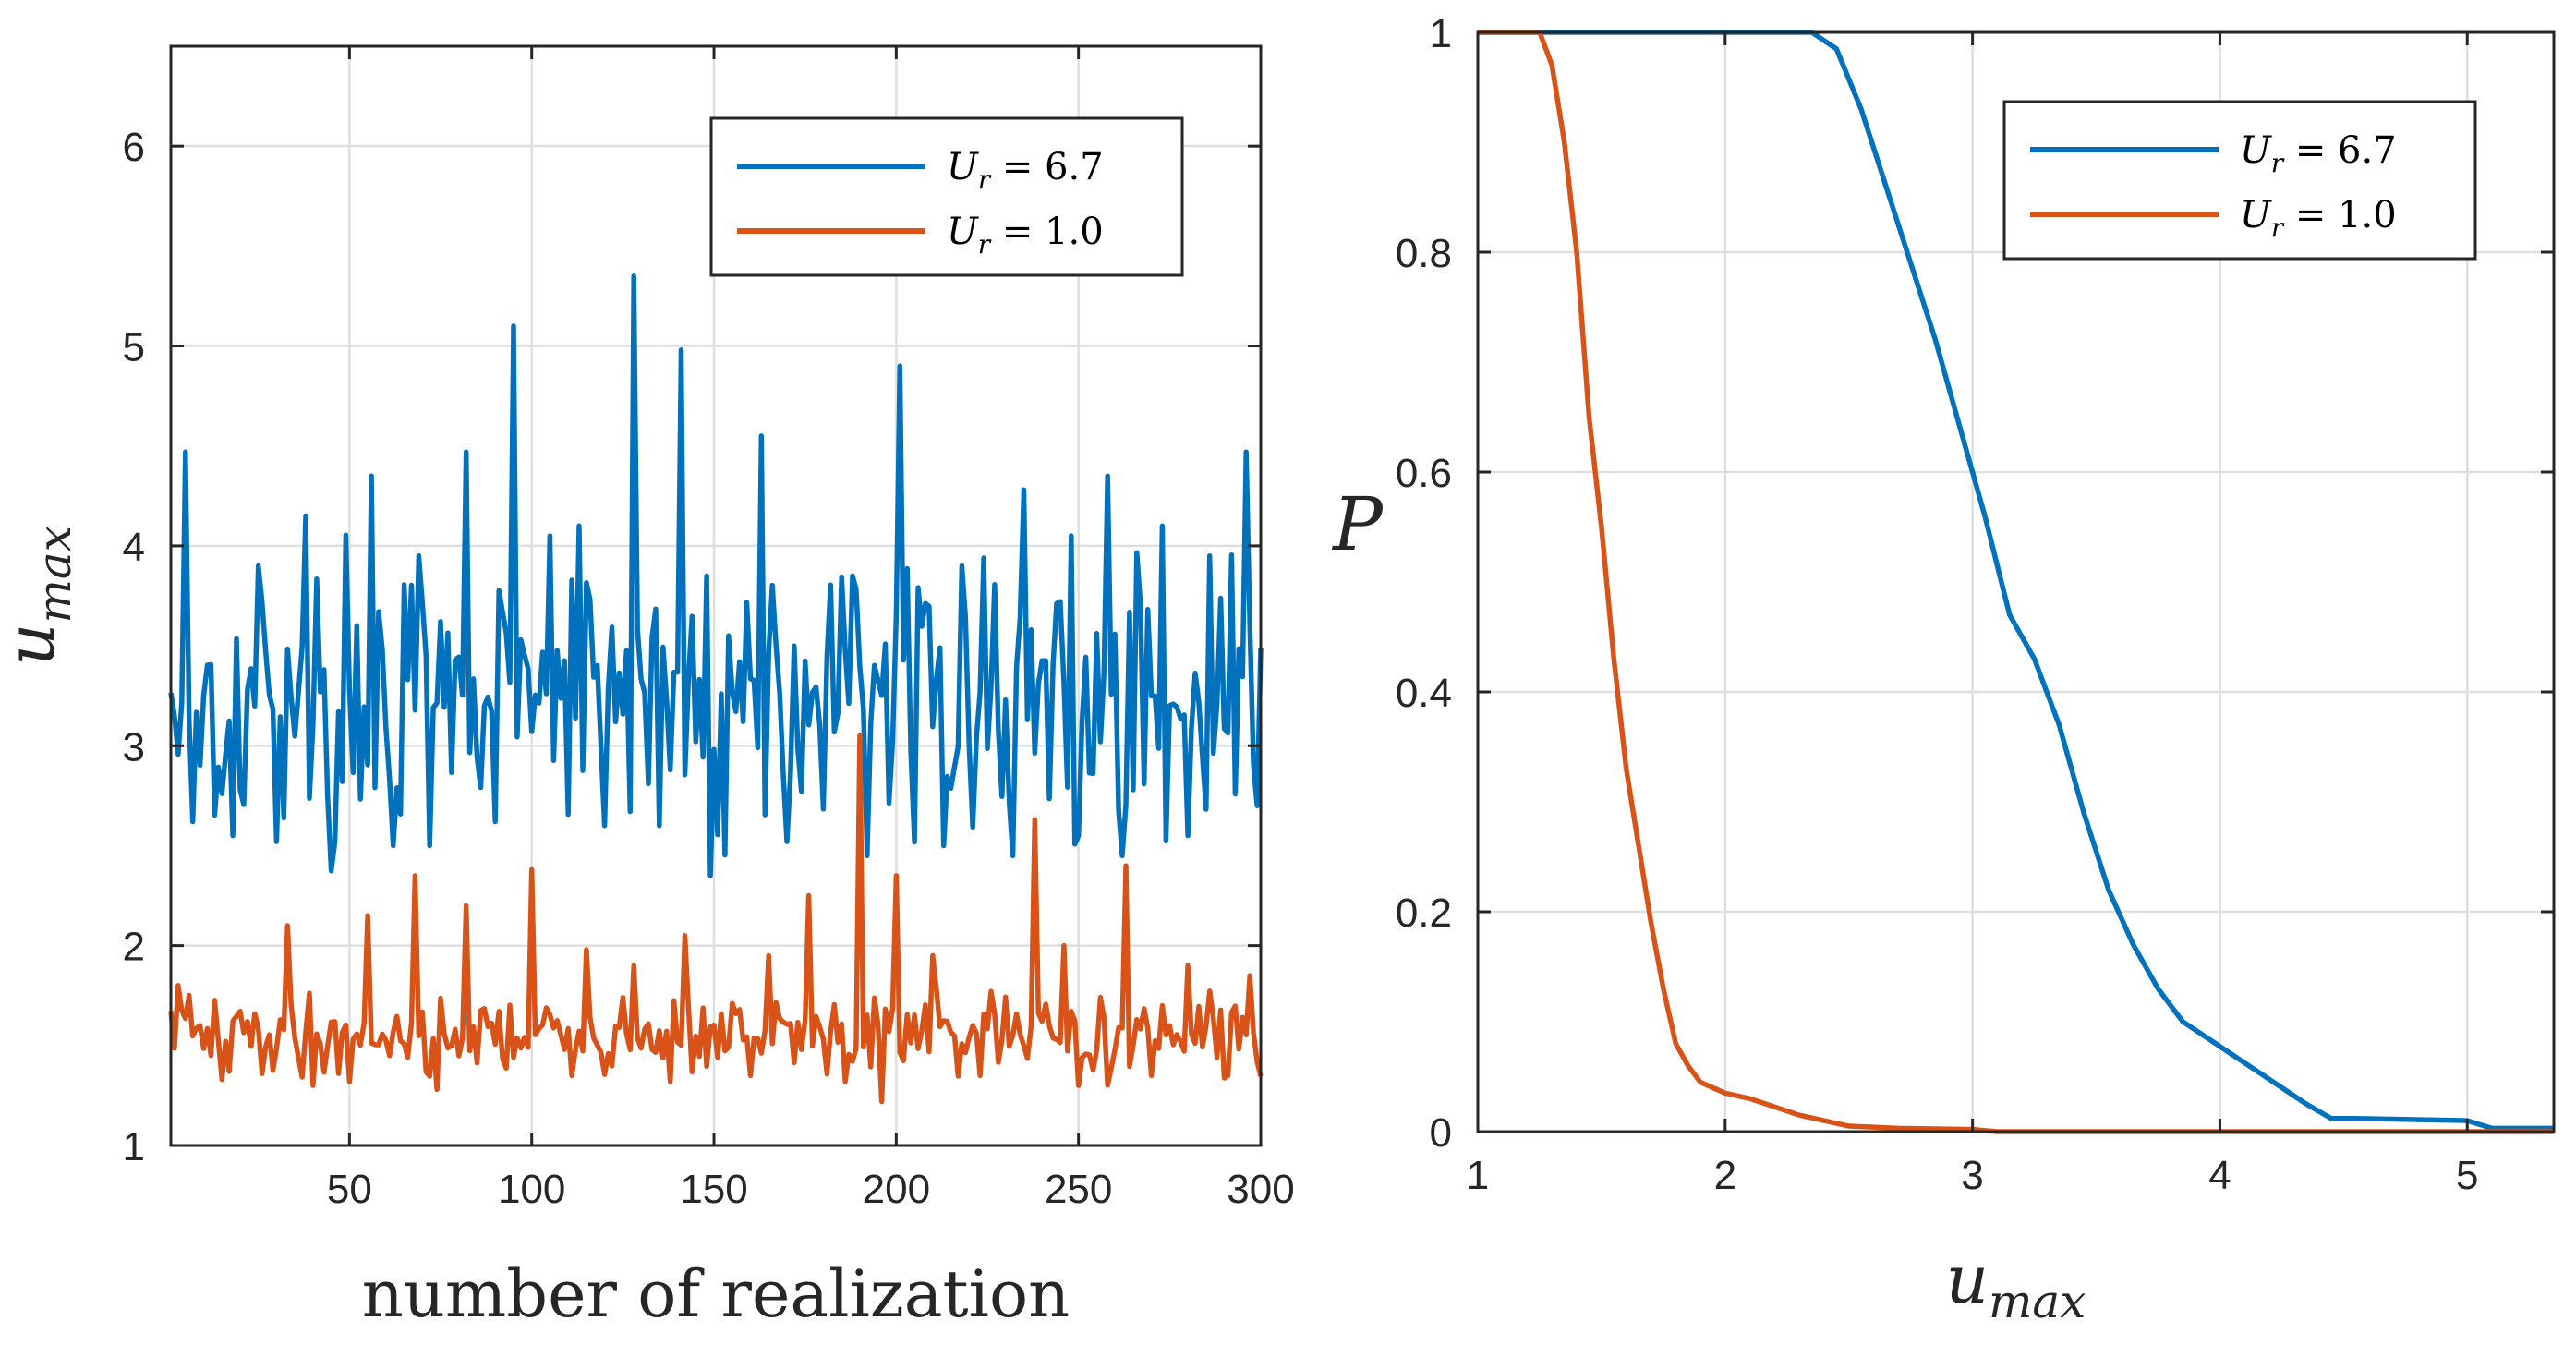 The height and width of the screenshot is (1345, 2576). I want to click on left-y-tick-label: 1, so click(134, 1147).